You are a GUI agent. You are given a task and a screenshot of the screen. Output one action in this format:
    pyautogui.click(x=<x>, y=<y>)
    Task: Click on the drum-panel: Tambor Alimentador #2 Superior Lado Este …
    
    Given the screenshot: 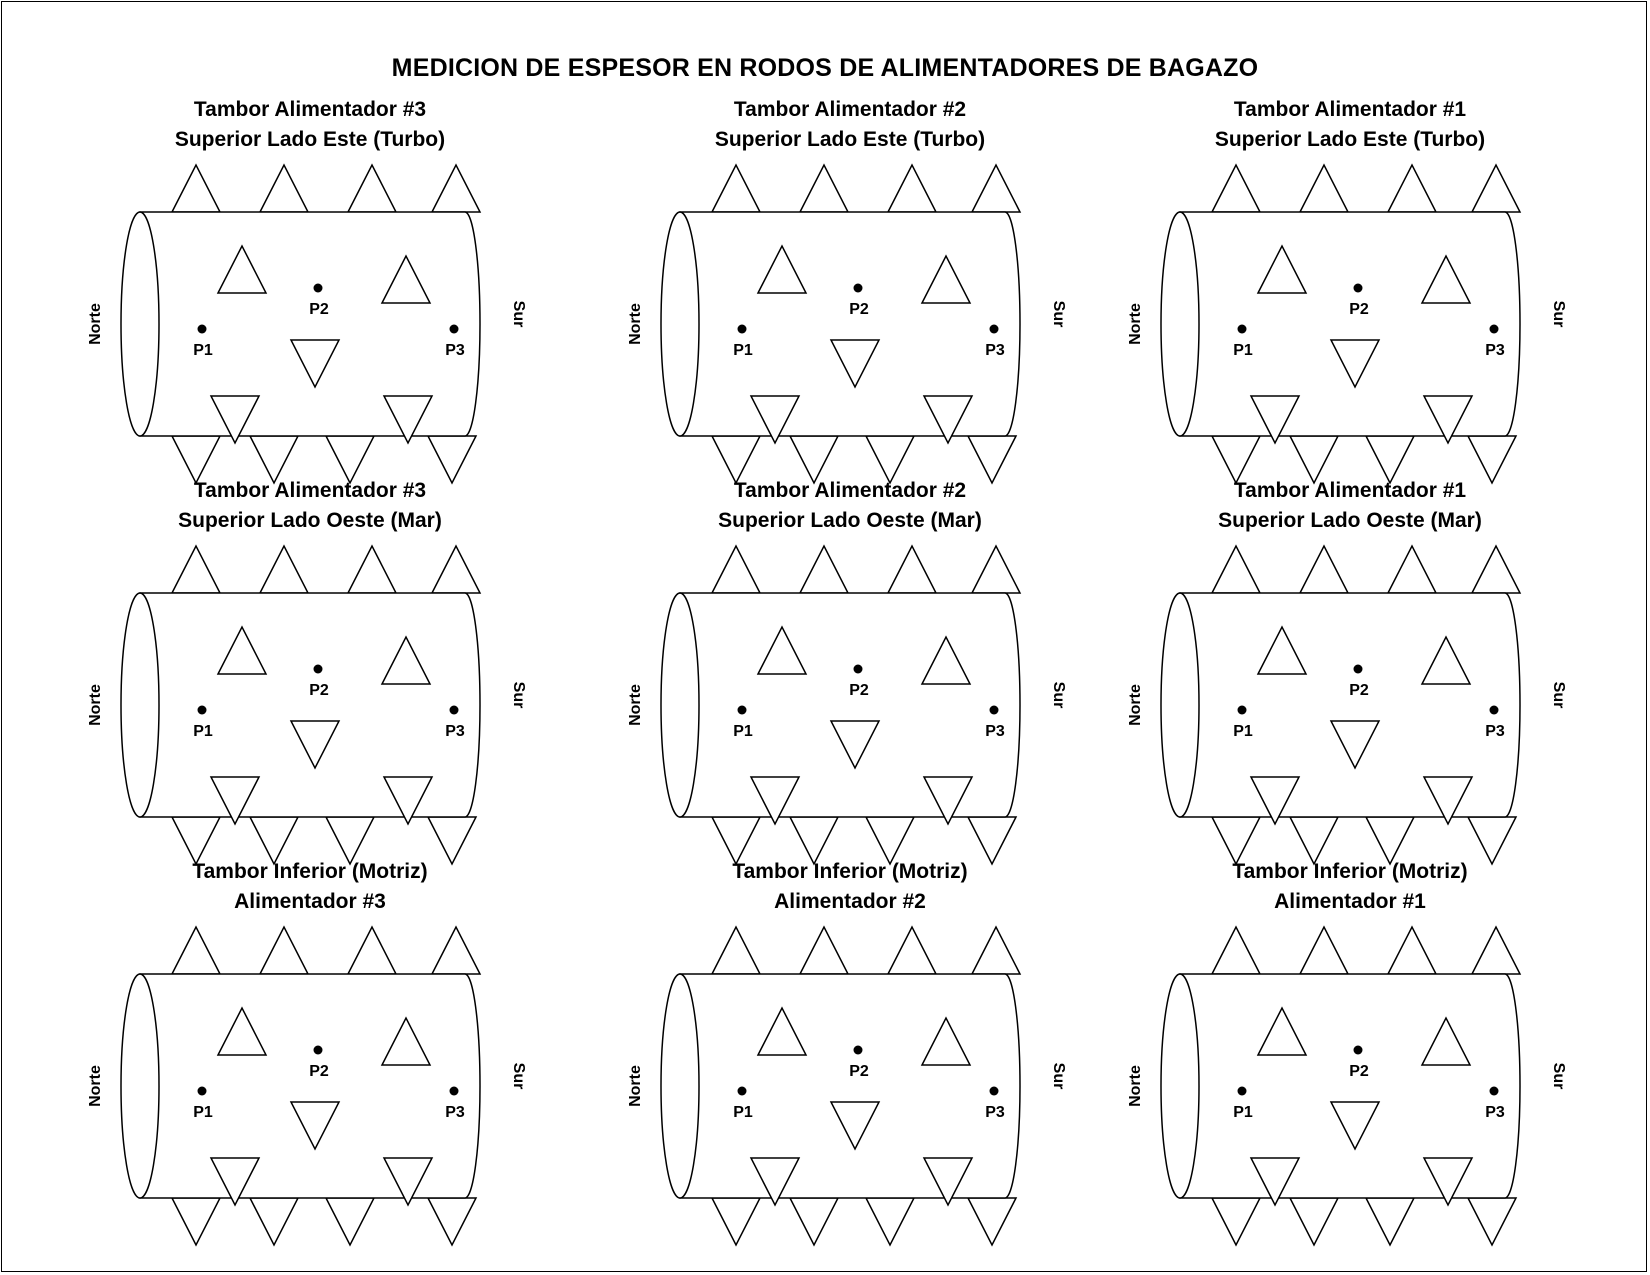 What is the action you would take?
    pyautogui.click(x=847, y=291)
    